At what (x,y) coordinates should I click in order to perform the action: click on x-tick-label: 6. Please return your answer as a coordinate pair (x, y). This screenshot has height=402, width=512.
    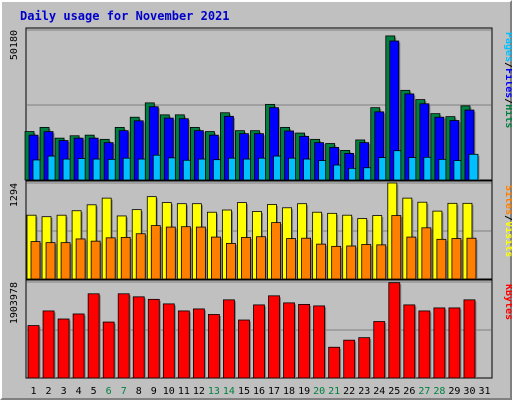
    Looking at the image, I should click on (109, 391).